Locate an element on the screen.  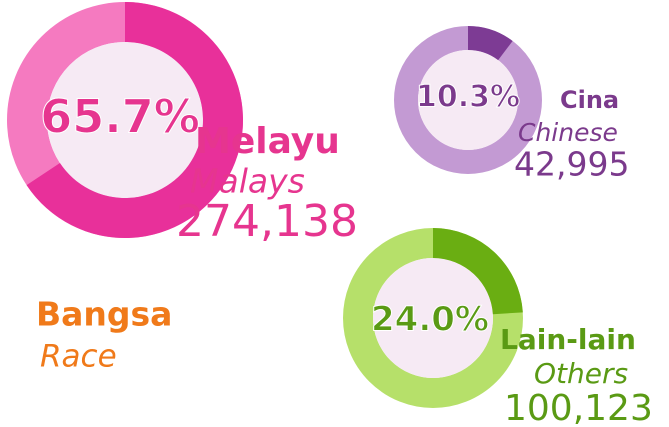
count-label: 100,123 is located at coordinates (578, 407).